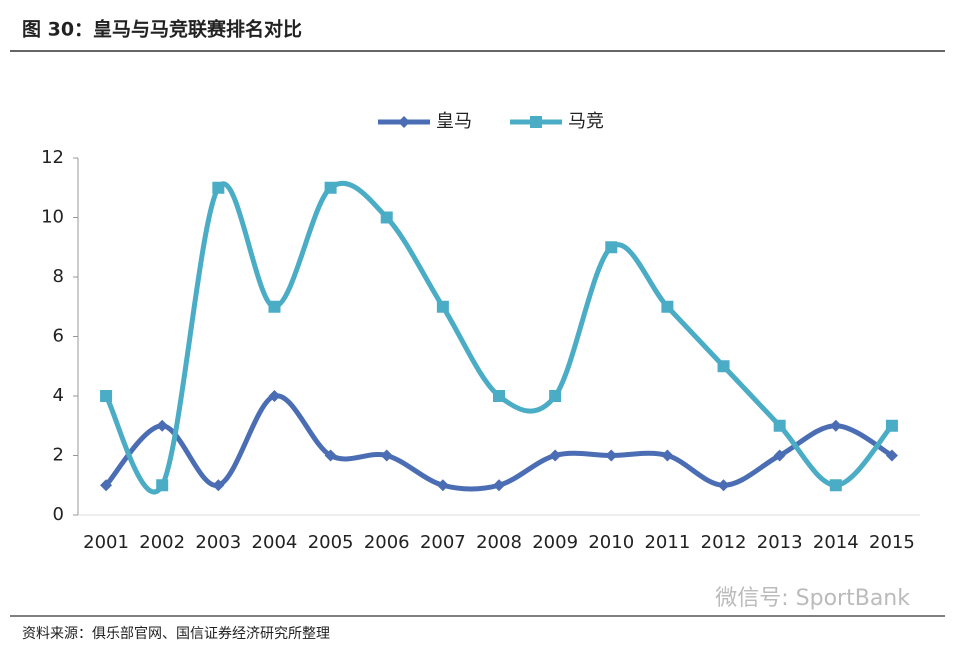  Describe the element at coordinates (58, 455) in the screenshot. I see `y-tick-label: 2` at that location.